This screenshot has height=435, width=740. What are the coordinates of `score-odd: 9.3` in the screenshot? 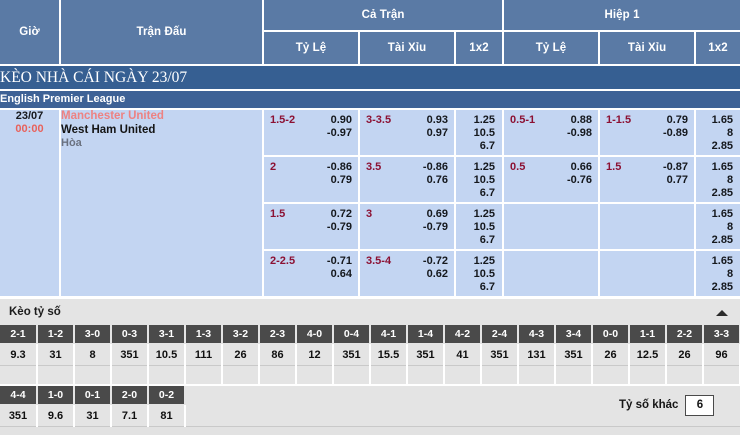 It's located at (19, 354).